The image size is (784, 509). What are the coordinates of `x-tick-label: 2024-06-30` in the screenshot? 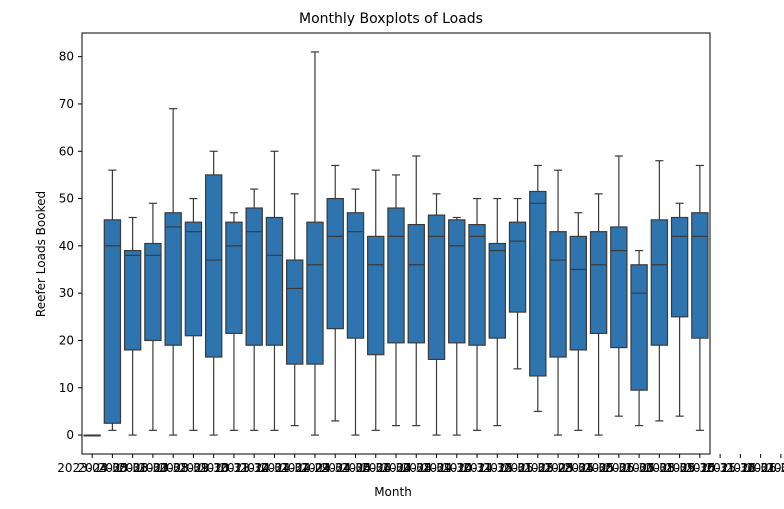 It's located at (376, 468).